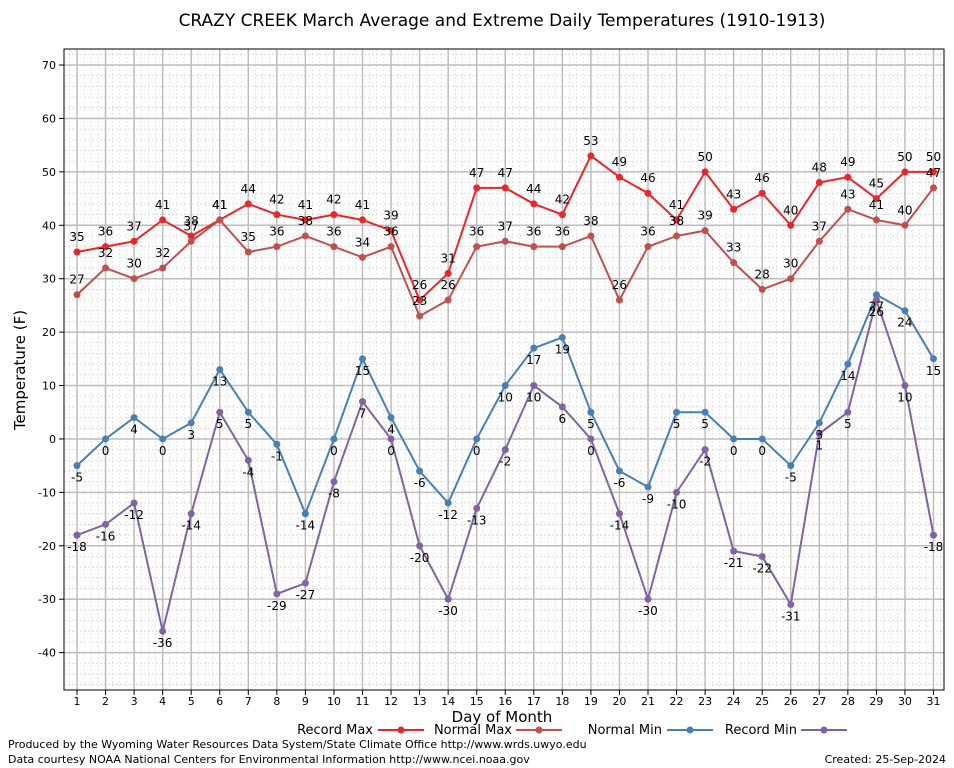 Image resolution: width=954 pixels, height=768 pixels. I want to click on x-tick-label: 17, so click(534, 701).